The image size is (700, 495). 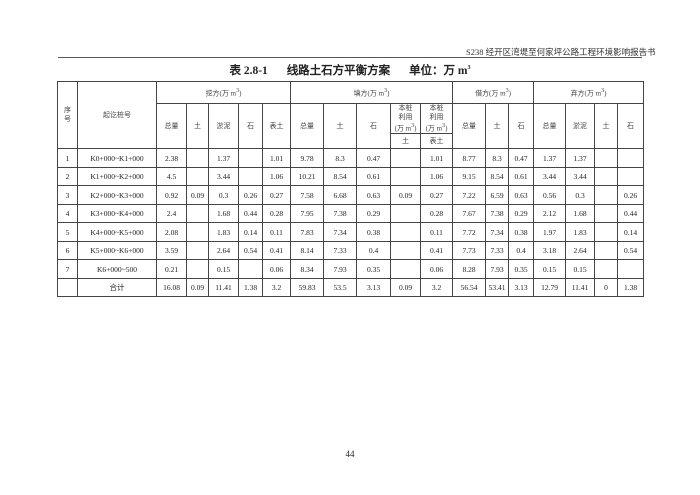 What do you see at coordinates (497, 158) in the screenshot?
I see `table-cell: 8.3` at bounding box center [497, 158].